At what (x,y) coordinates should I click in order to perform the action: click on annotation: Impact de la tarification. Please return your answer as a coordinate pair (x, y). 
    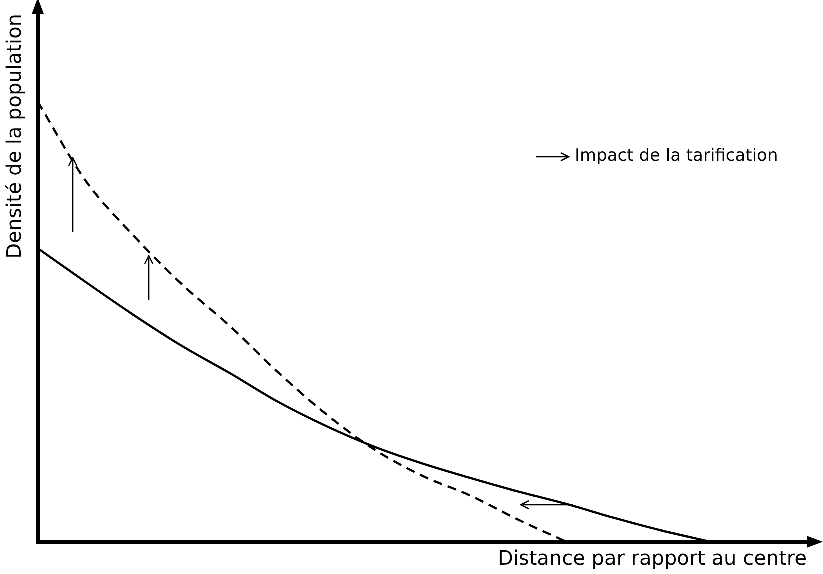
    Looking at the image, I should click on (676, 156).